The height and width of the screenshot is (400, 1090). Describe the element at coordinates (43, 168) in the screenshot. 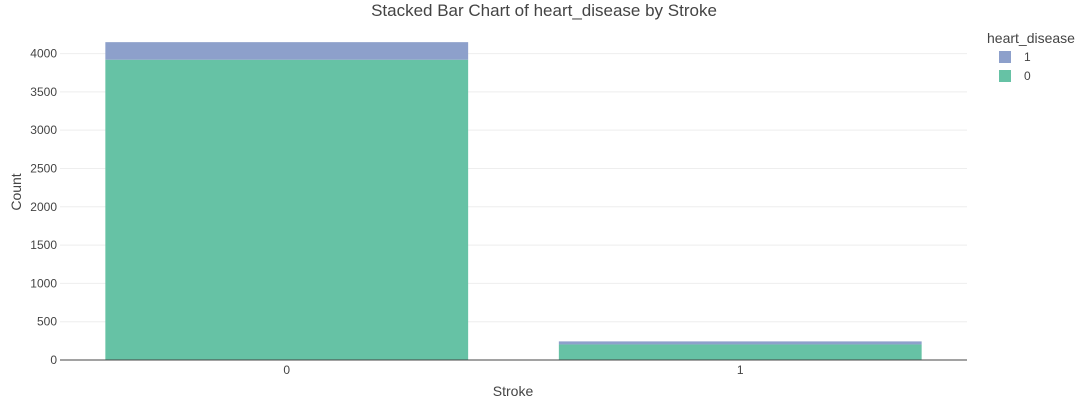

I see `y-tick-label: 2500` at that location.